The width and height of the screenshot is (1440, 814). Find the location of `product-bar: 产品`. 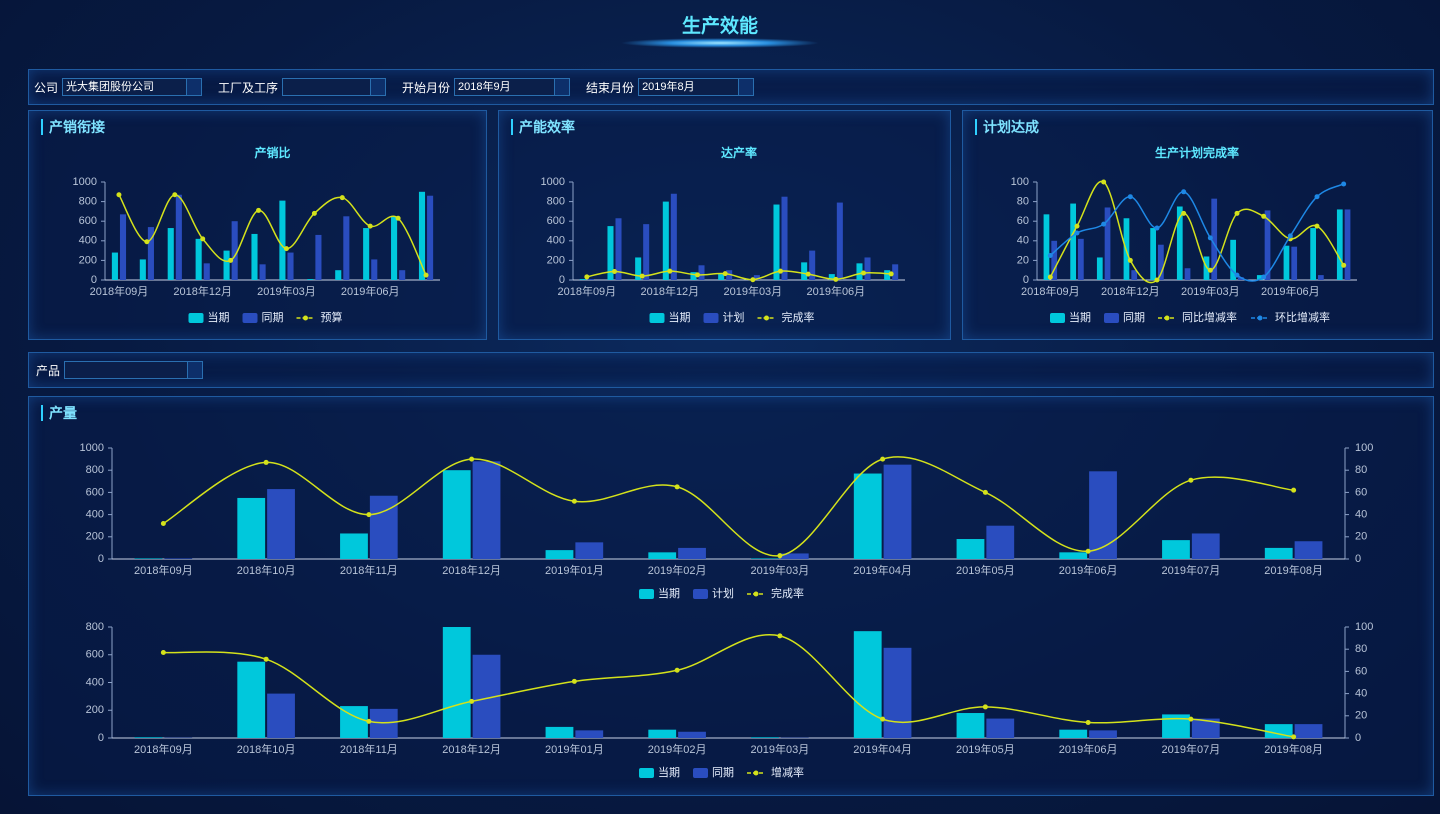

product-bar: 产品 is located at coordinates (731, 370).